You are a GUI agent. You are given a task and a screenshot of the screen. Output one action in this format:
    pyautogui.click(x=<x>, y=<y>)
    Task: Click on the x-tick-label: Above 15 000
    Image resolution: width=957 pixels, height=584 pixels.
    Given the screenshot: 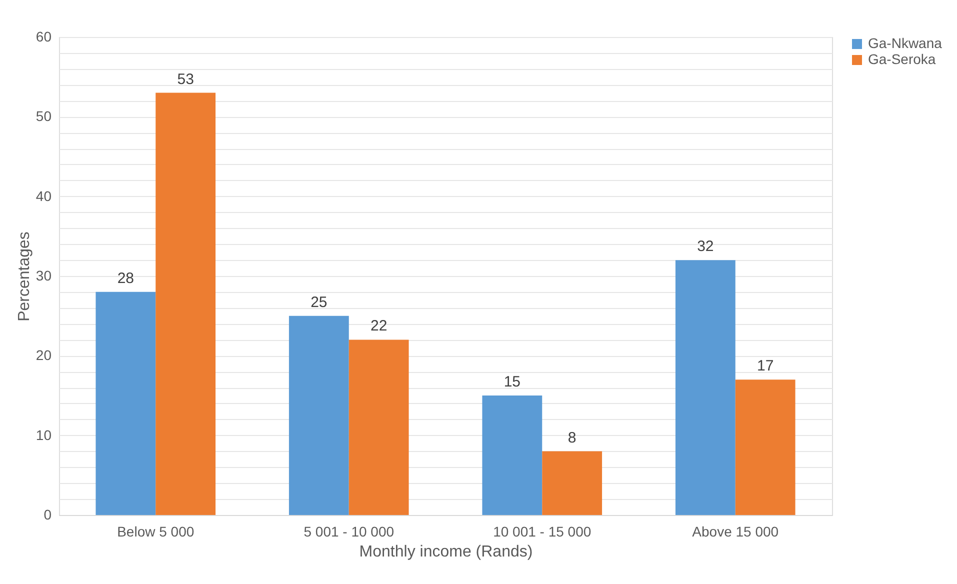 What is the action you would take?
    pyautogui.click(x=735, y=532)
    